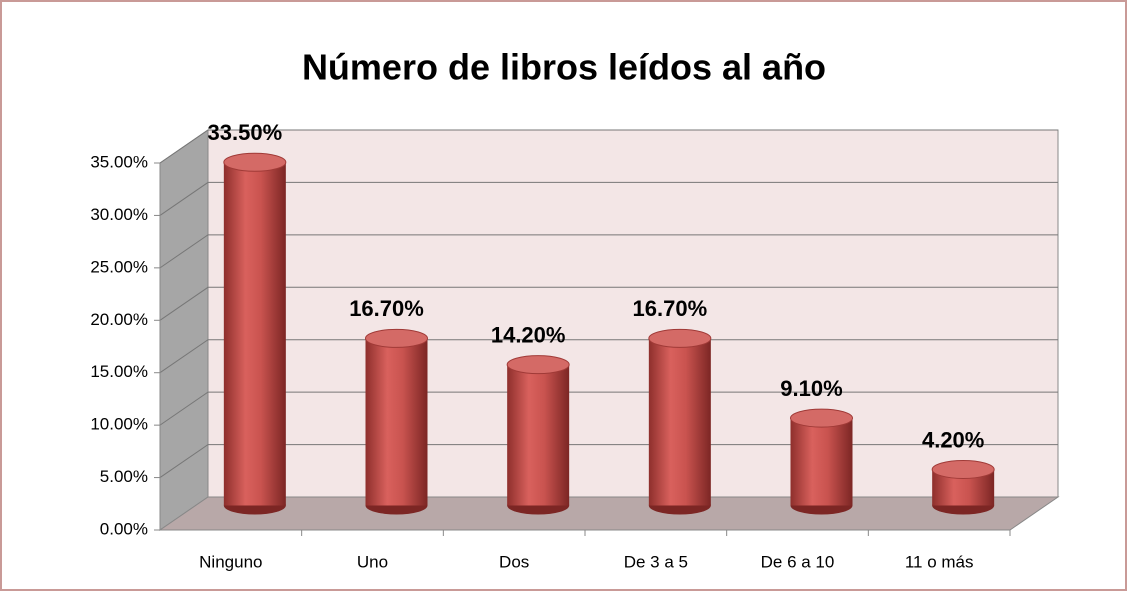 This screenshot has width=1128, height=592. What do you see at coordinates (528, 334) in the screenshot?
I see `value-label: 14.20%` at bounding box center [528, 334].